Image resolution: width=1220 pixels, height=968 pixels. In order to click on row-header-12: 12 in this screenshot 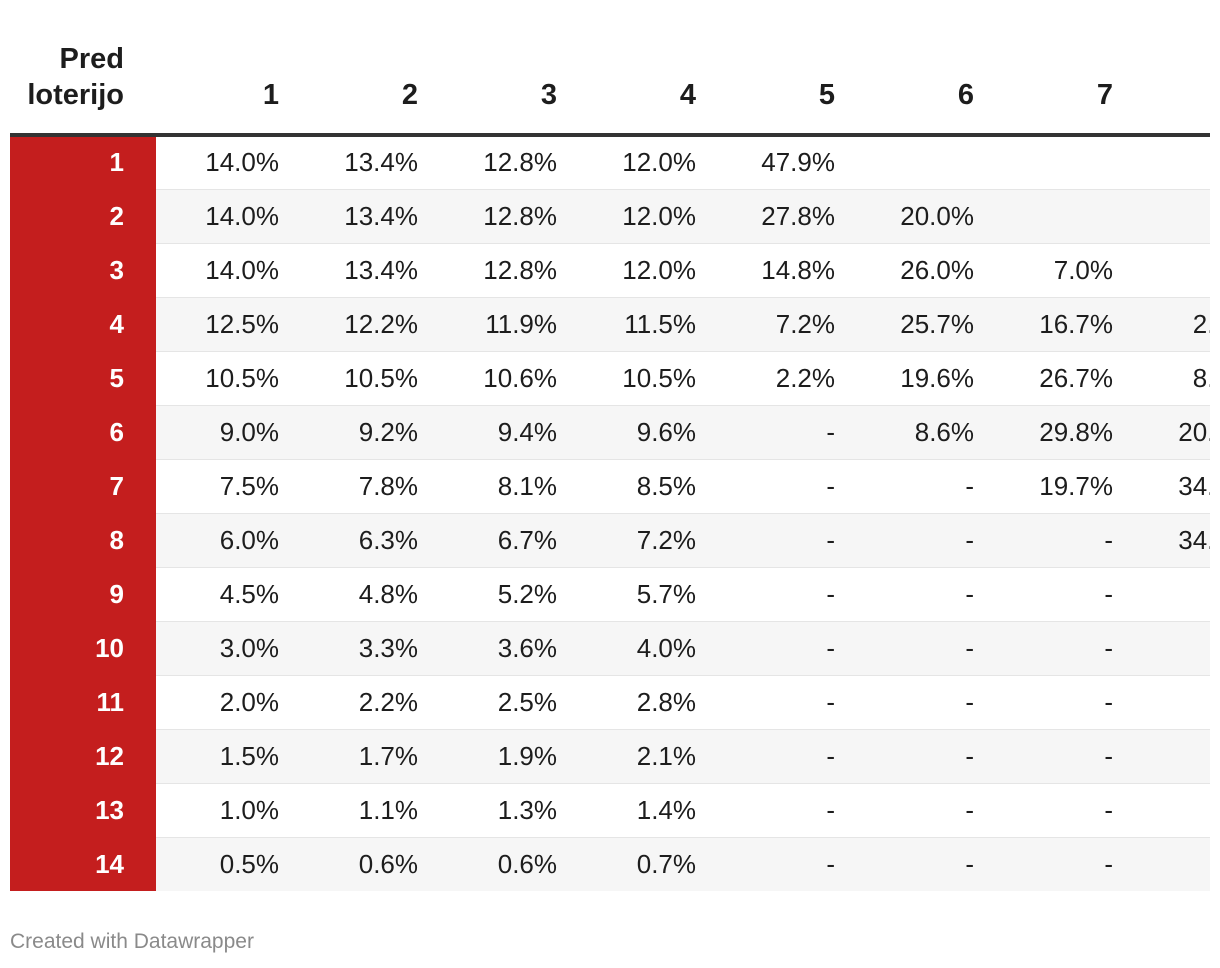, I will do `click(83, 756)`.